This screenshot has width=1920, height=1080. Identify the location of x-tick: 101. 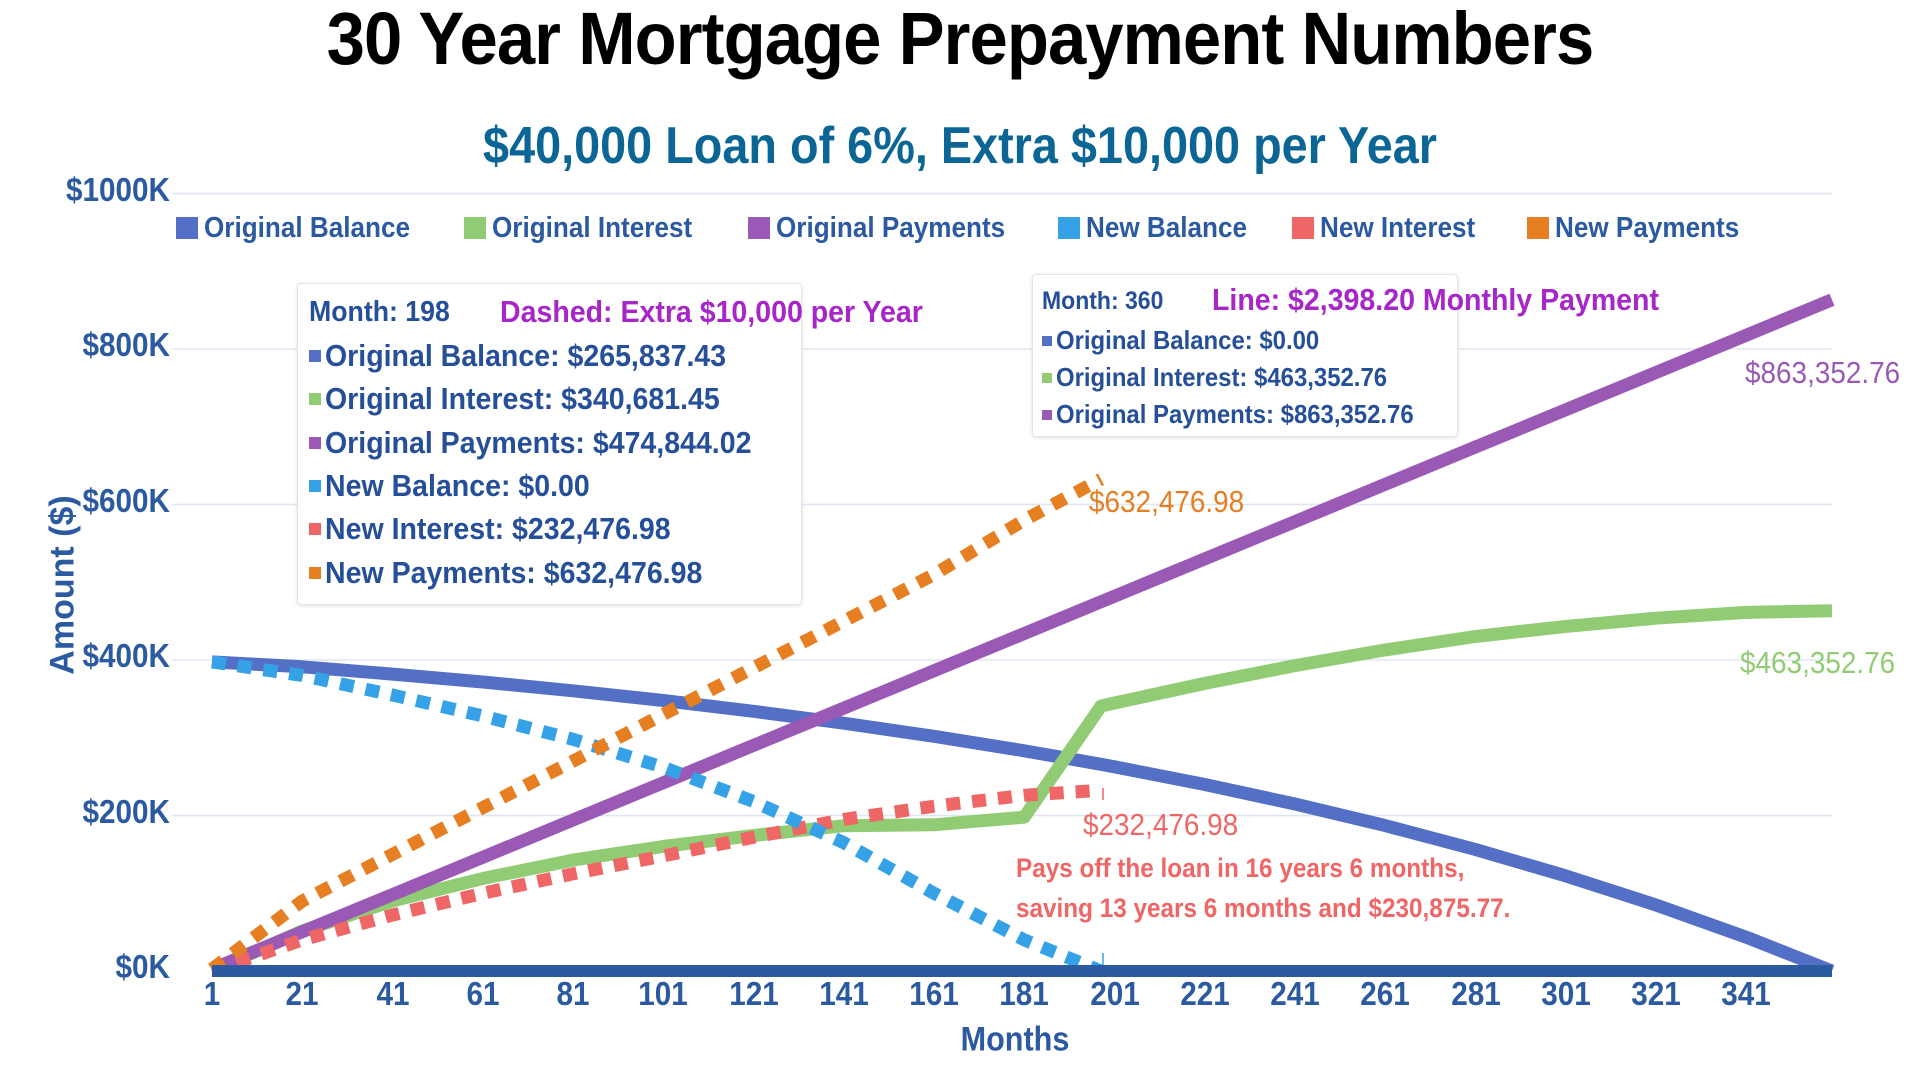
(663, 993).